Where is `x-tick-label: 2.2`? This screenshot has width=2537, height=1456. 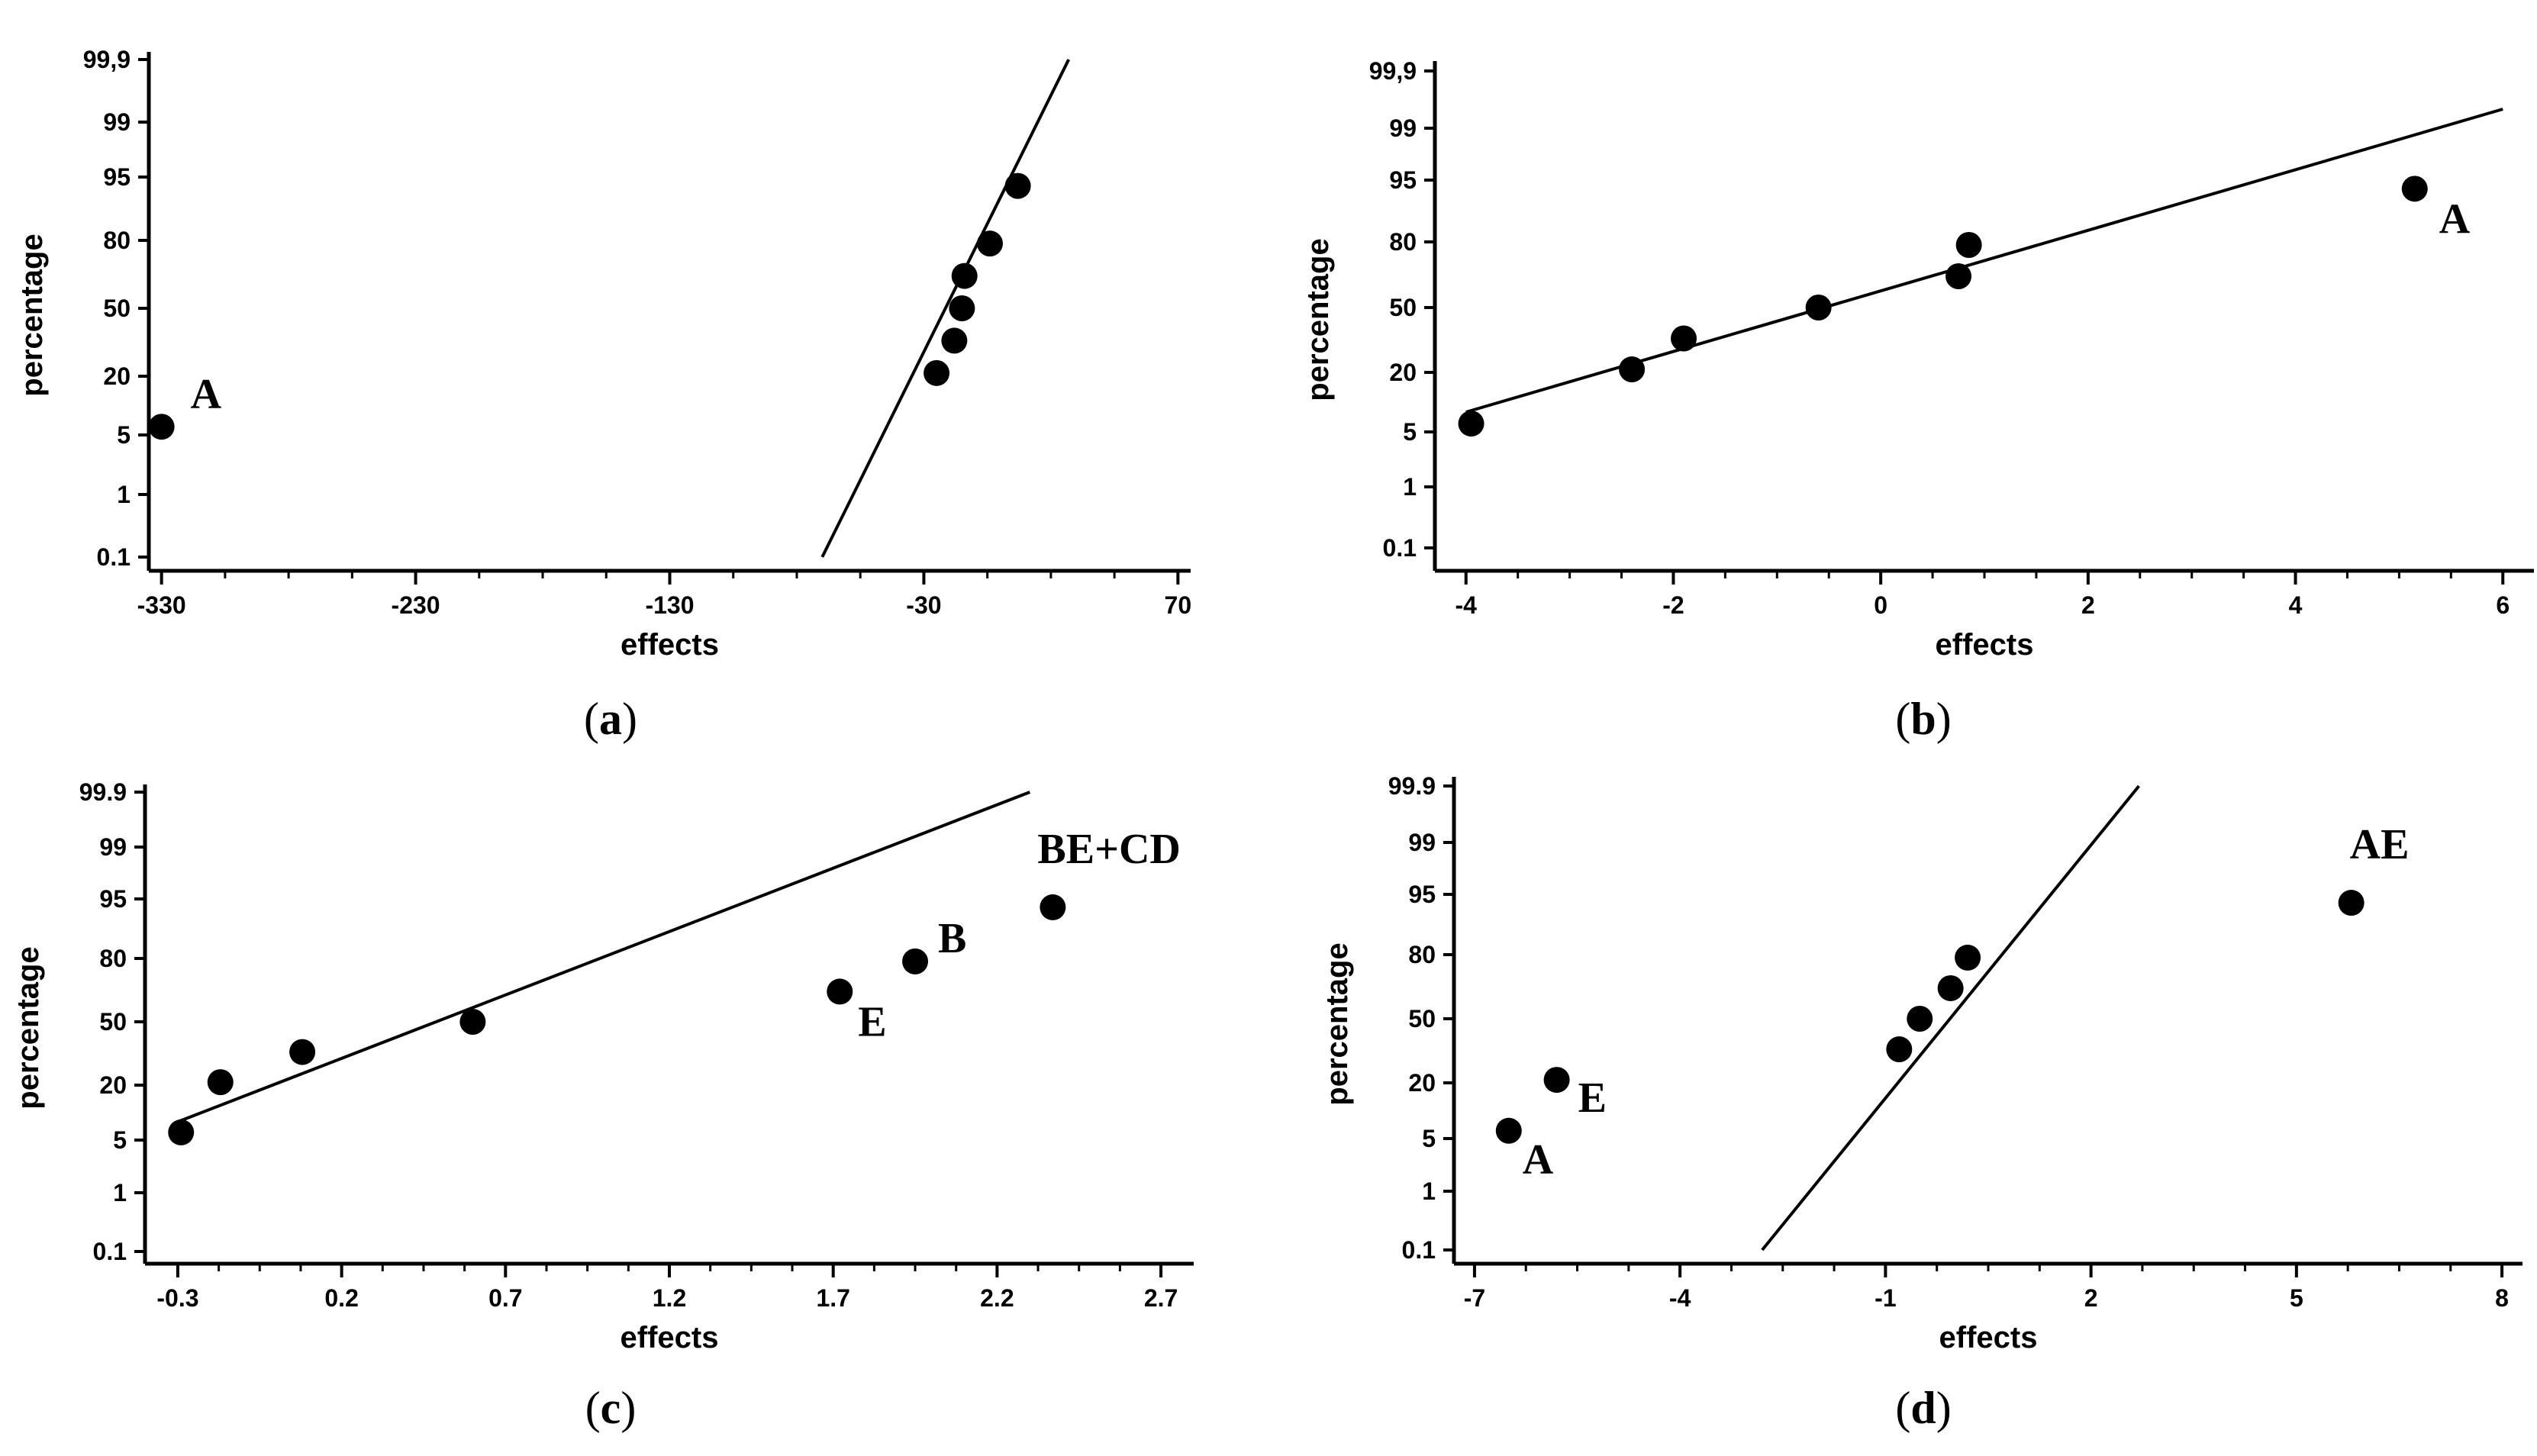
x-tick-label: 2.2 is located at coordinates (997, 1298).